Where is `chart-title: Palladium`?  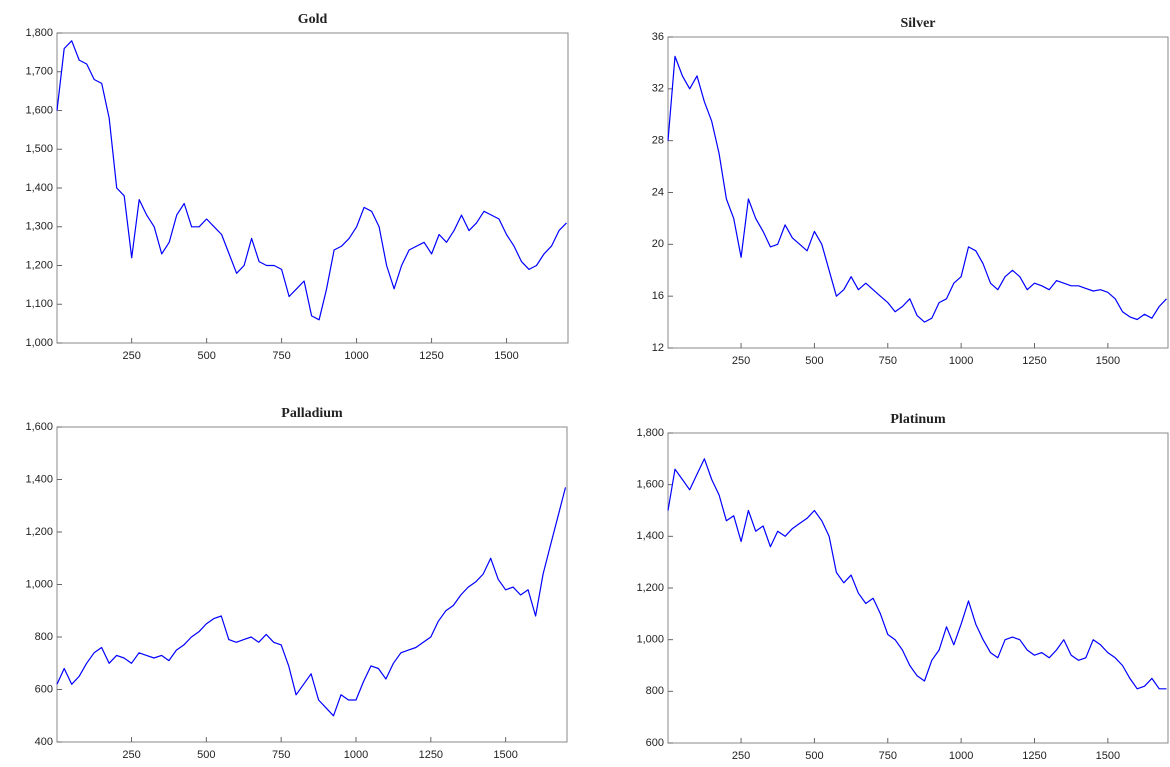 chart-title: Palladium is located at coordinates (312, 413).